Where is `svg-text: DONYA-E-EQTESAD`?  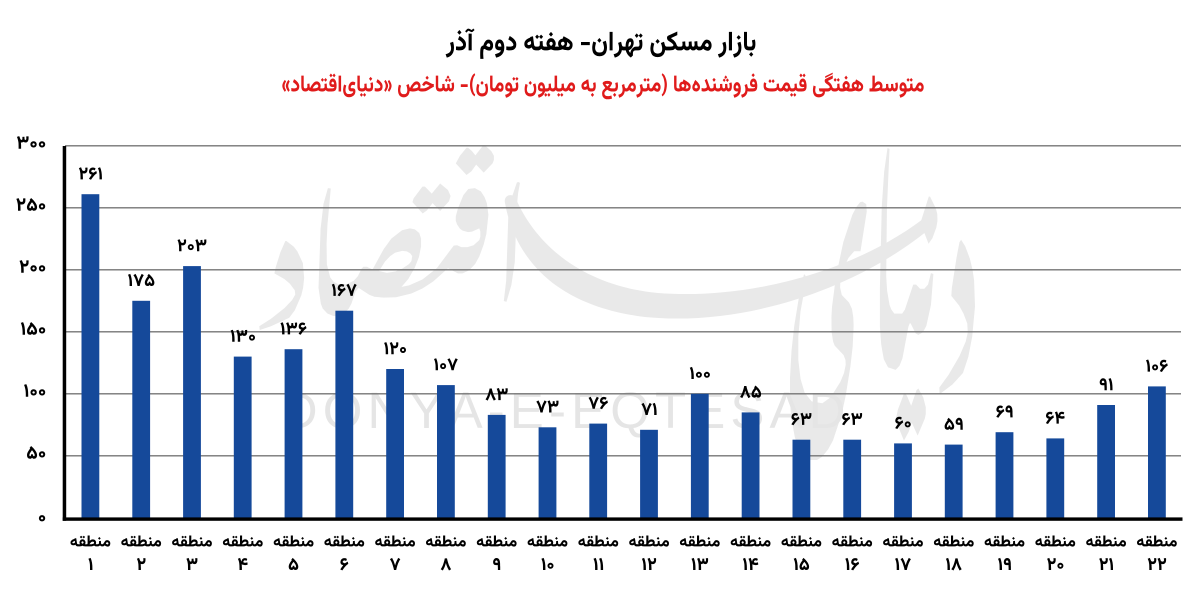 svg-text: DONYA-E-EQTESAD is located at coordinates (563, 410).